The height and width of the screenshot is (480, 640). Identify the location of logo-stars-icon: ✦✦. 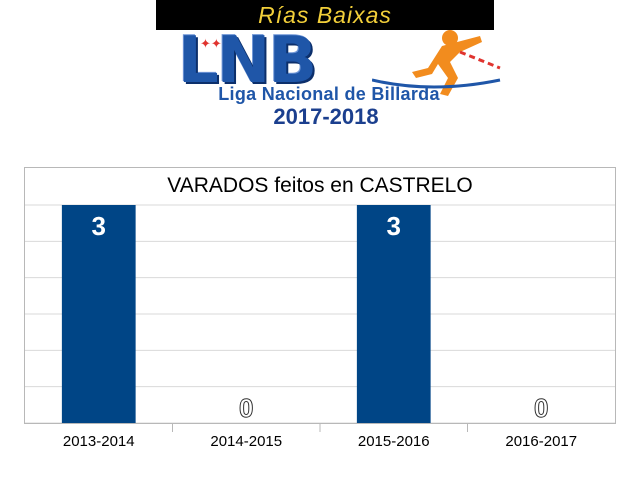
(211, 43).